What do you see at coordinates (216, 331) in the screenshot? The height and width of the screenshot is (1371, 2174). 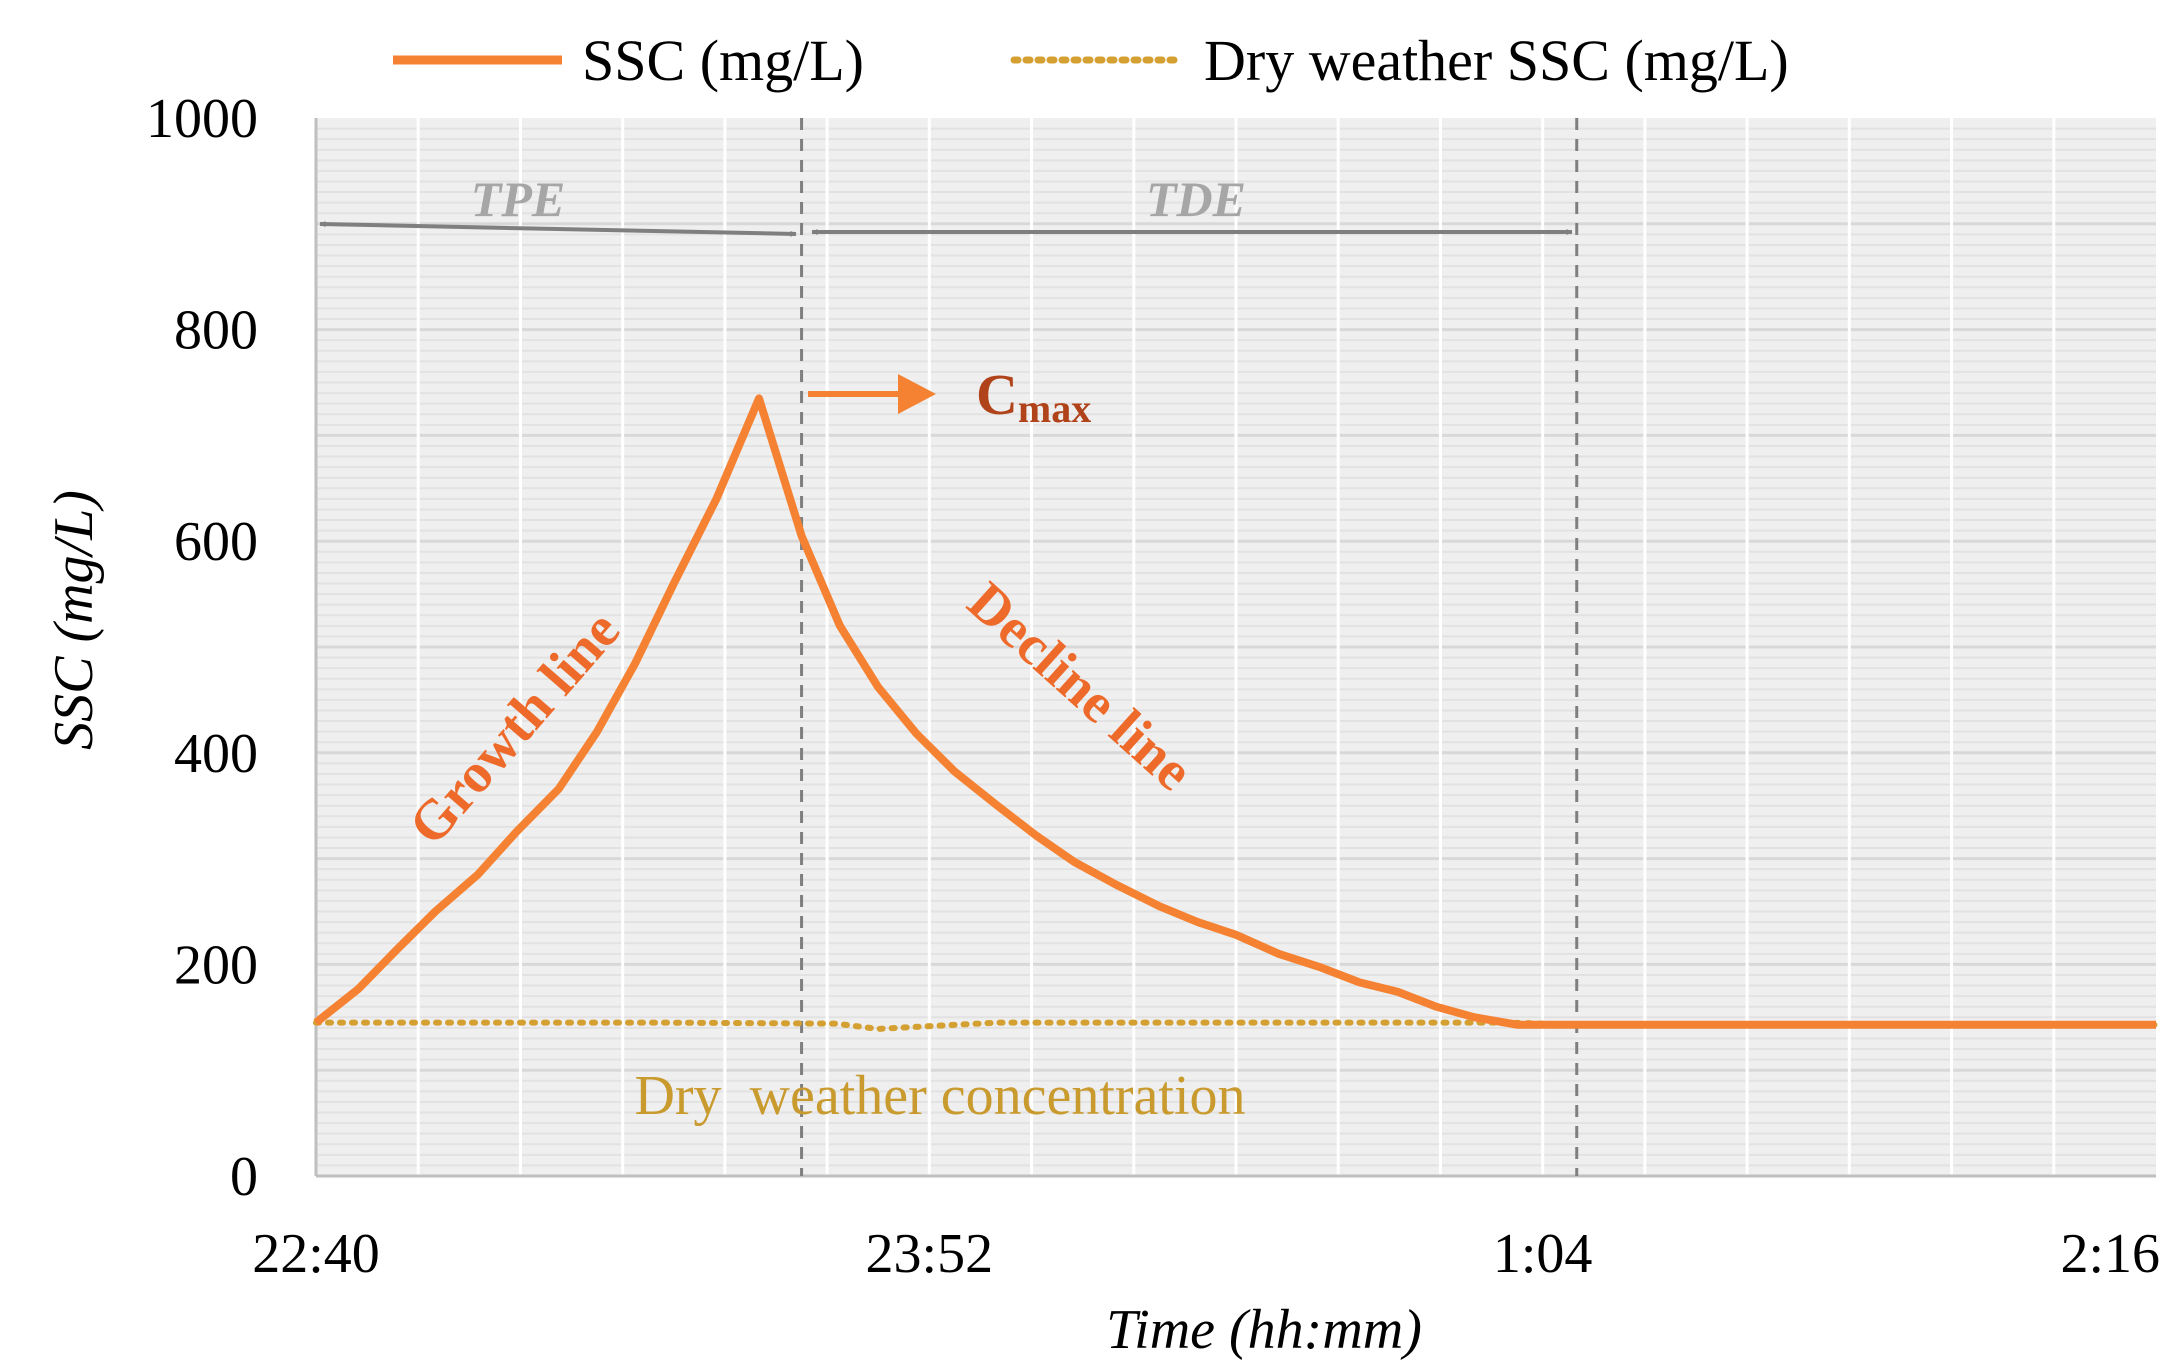 I see `y-tick-label: 800` at bounding box center [216, 331].